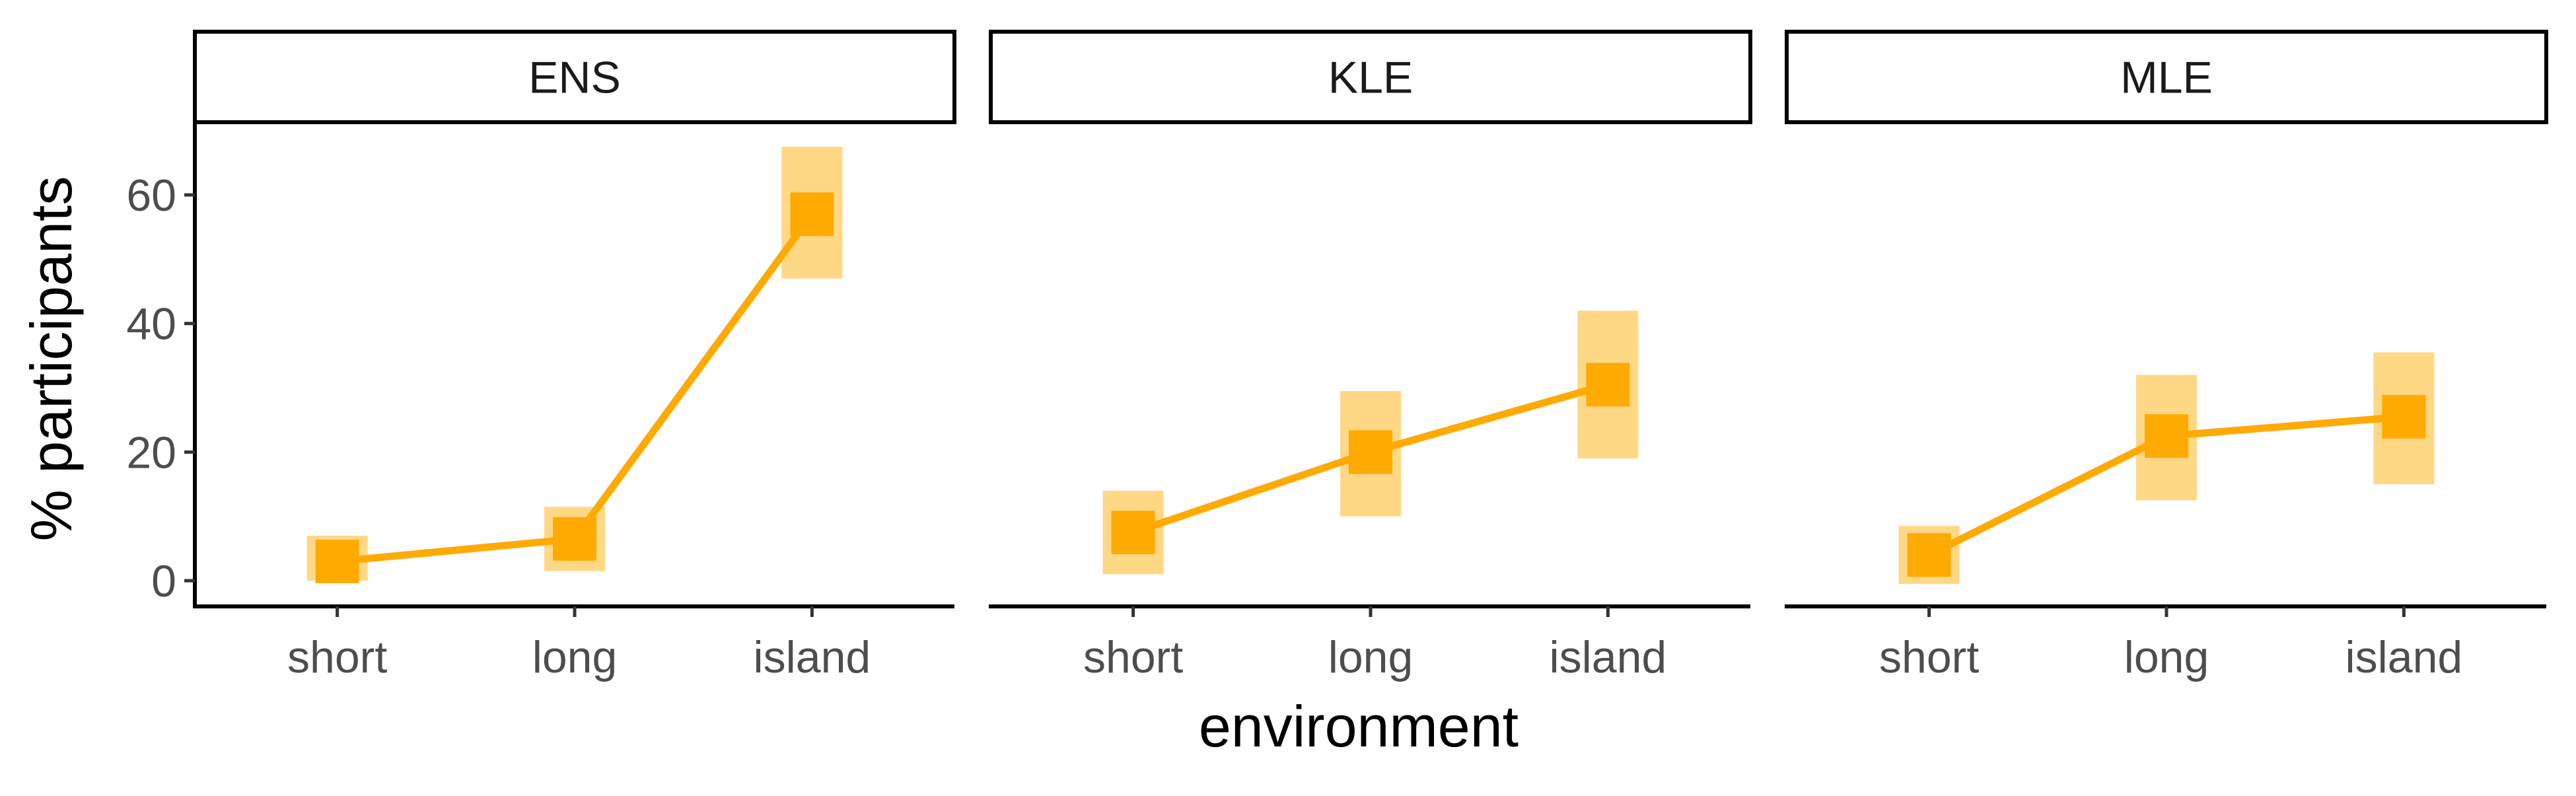 The height and width of the screenshot is (796, 2576). I want to click on y-axis-title: % participants, so click(51, 359).